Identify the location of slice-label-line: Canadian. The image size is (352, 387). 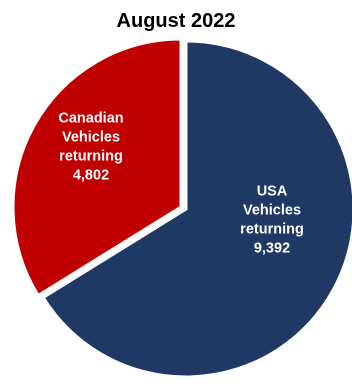
(90, 119).